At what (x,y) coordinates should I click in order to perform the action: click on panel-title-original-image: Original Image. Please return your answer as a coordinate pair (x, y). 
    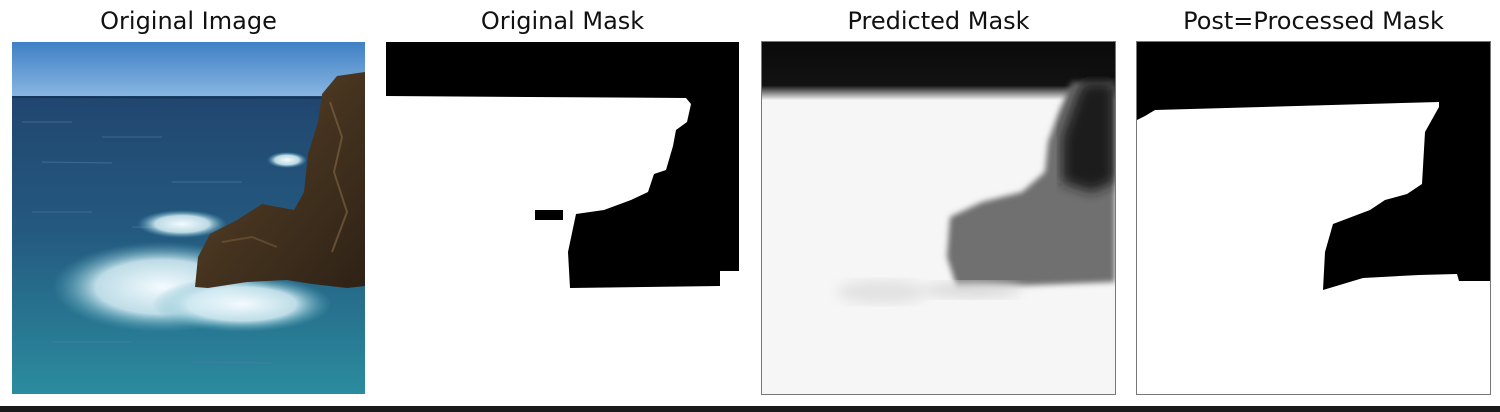
    Looking at the image, I should click on (188, 21).